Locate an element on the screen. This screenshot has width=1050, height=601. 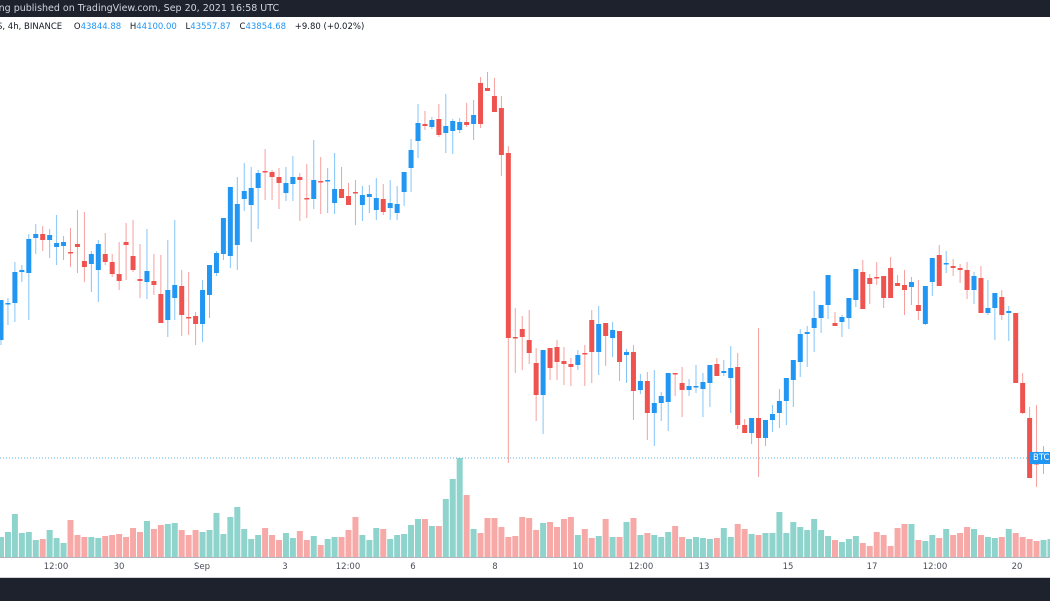
high-value: 44100.00 is located at coordinates (156, 27).